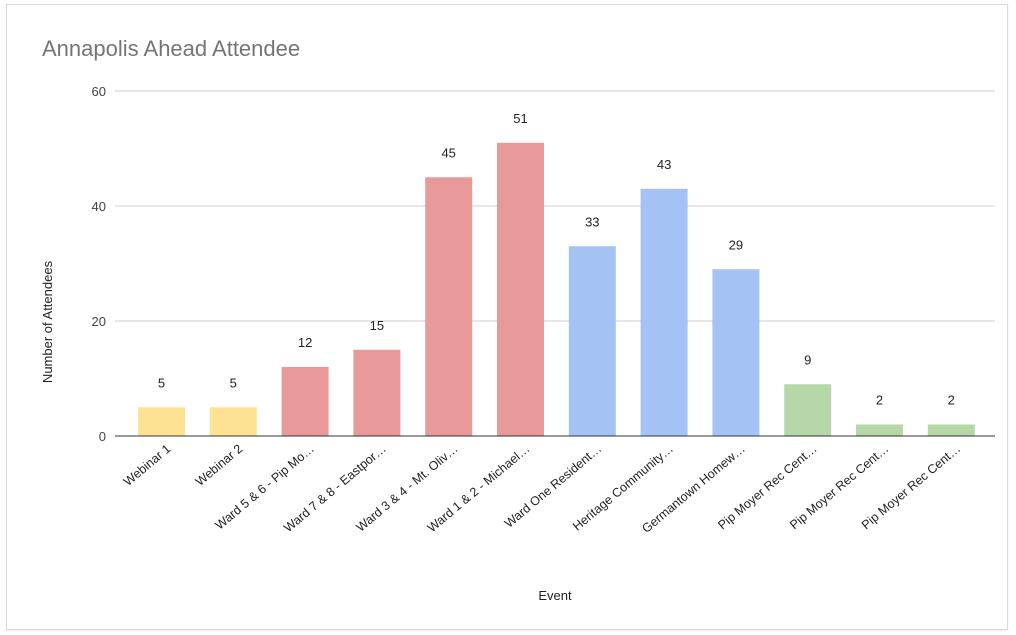 This screenshot has width=1016, height=635. Describe the element at coordinates (47, 321) in the screenshot. I see `y-axis-label: Number of Attendees` at that location.